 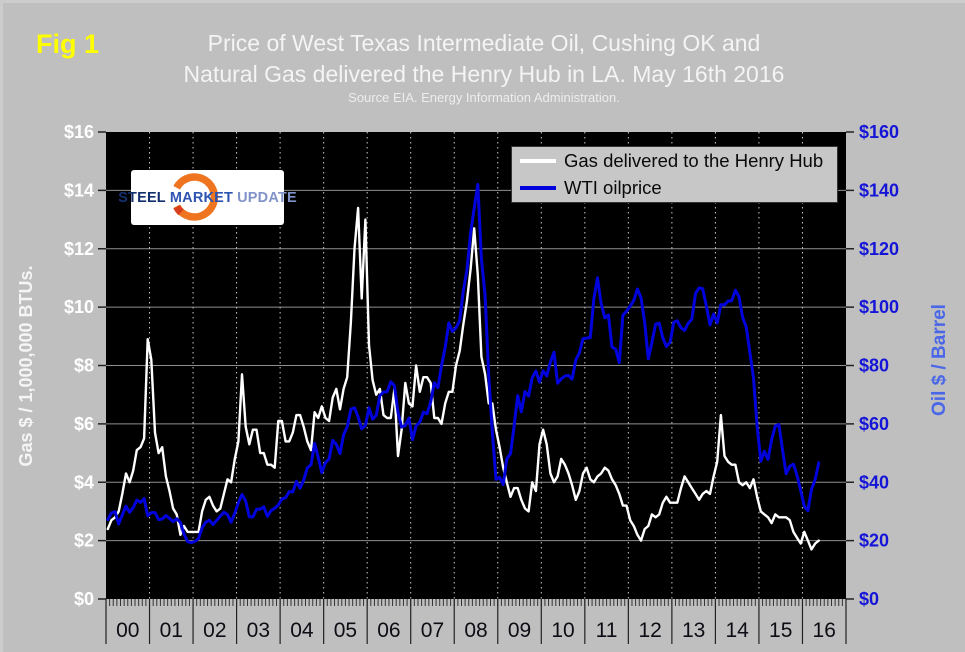 I want to click on right-axis-tick-label: $100, so click(x=879, y=307).